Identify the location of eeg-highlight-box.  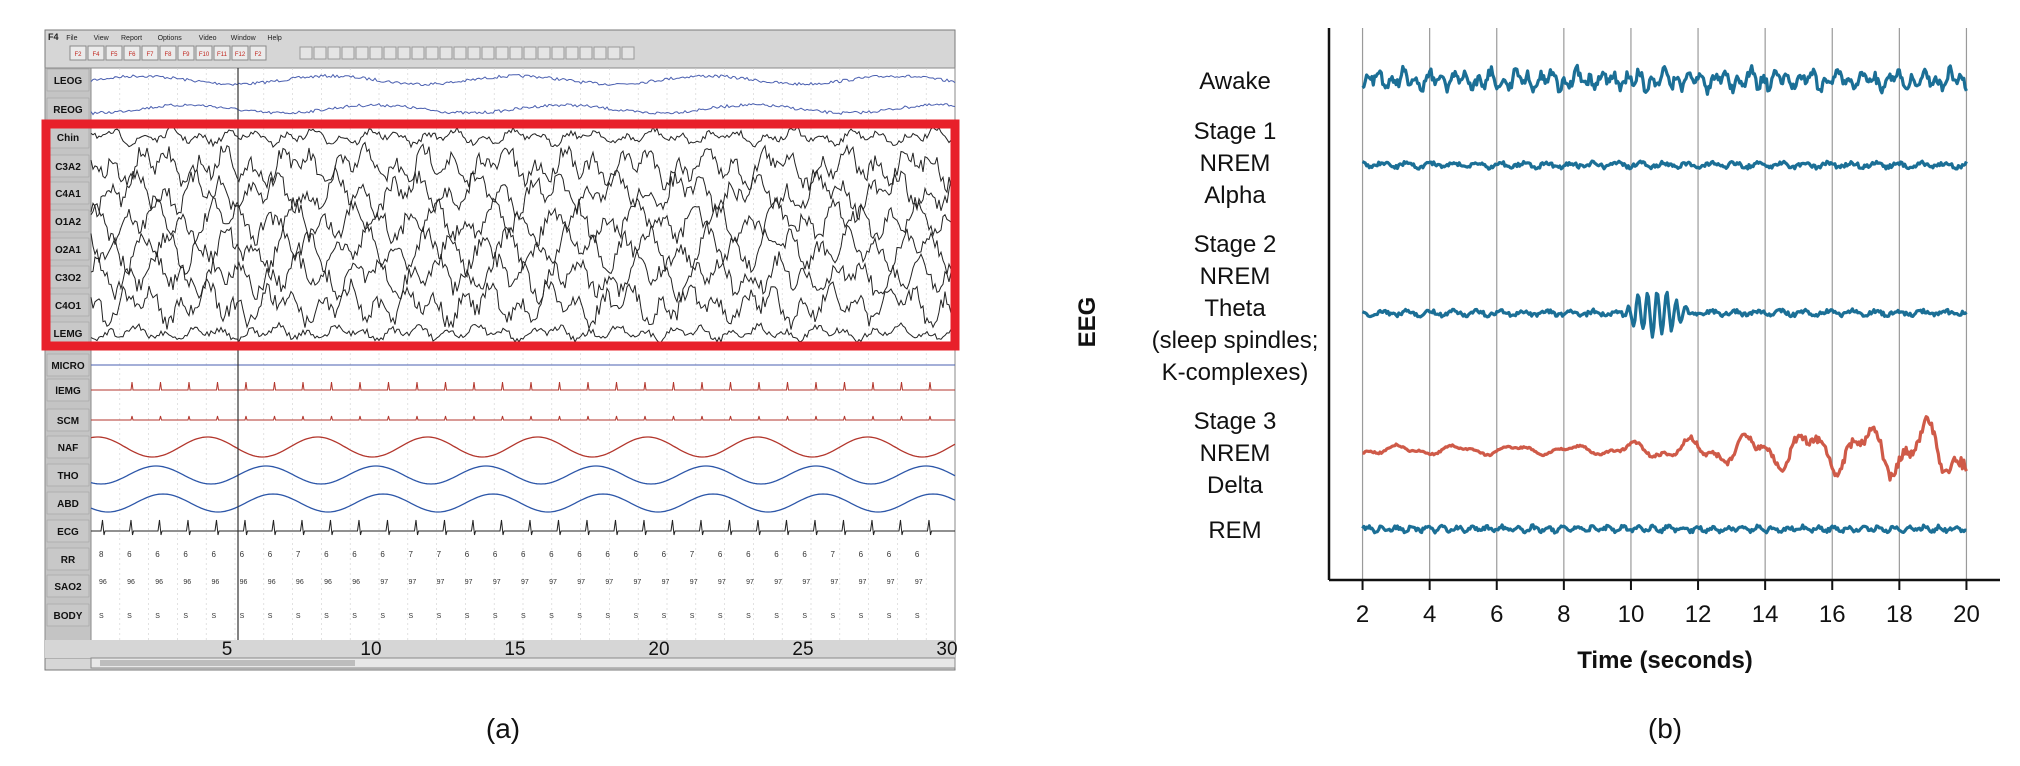
(500, 235).